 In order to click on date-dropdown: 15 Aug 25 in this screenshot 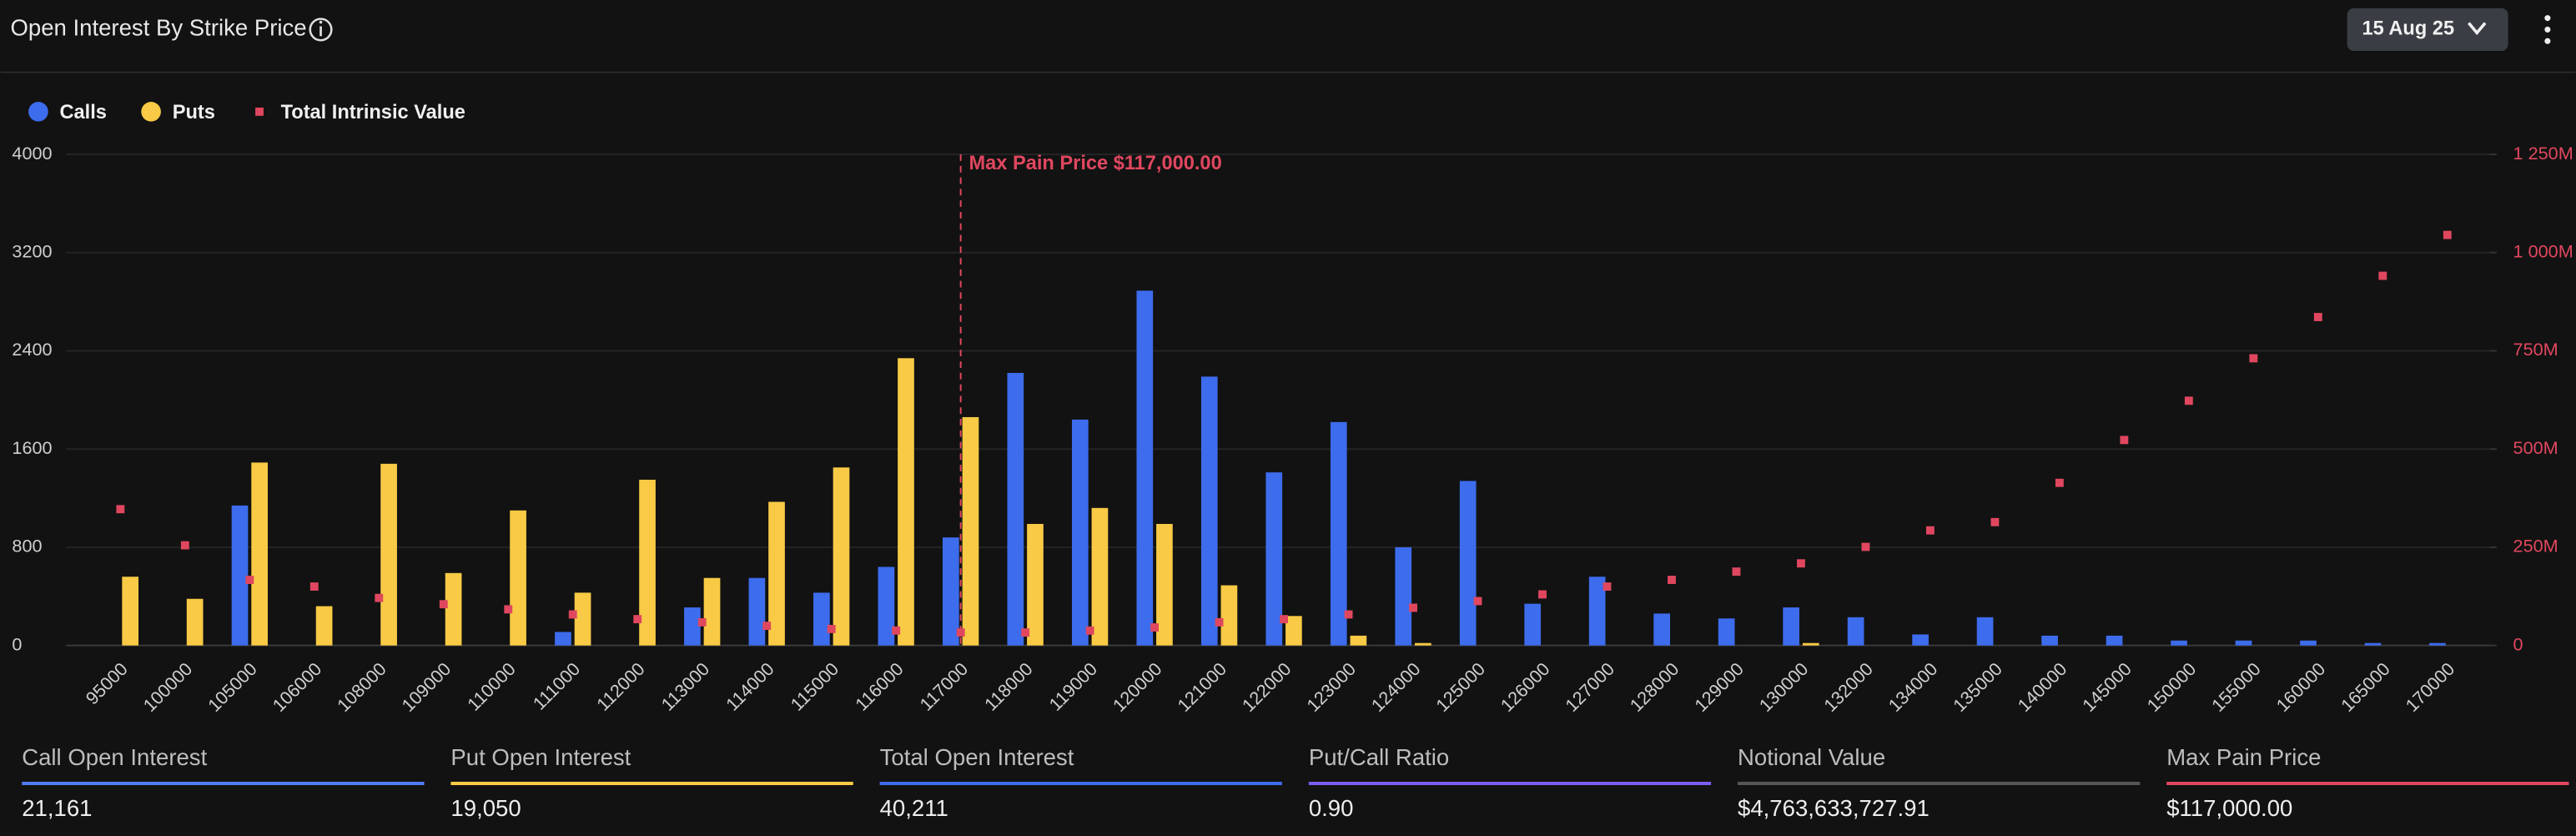, I will do `click(2427, 30)`.